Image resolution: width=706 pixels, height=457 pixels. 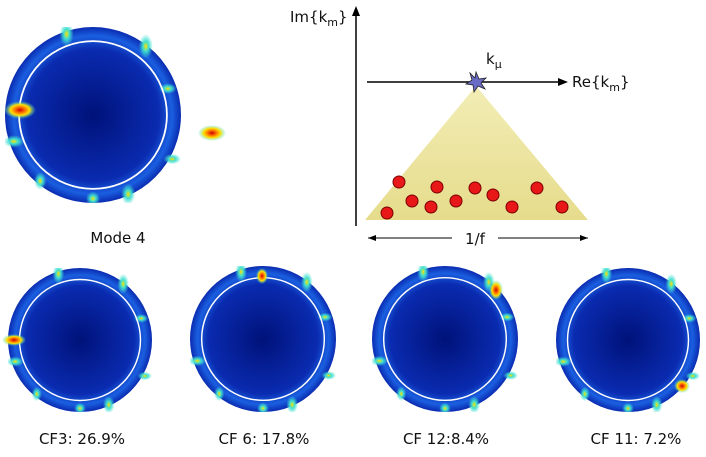 I want to click on frequency-label: 1/f, so click(x=475, y=239).